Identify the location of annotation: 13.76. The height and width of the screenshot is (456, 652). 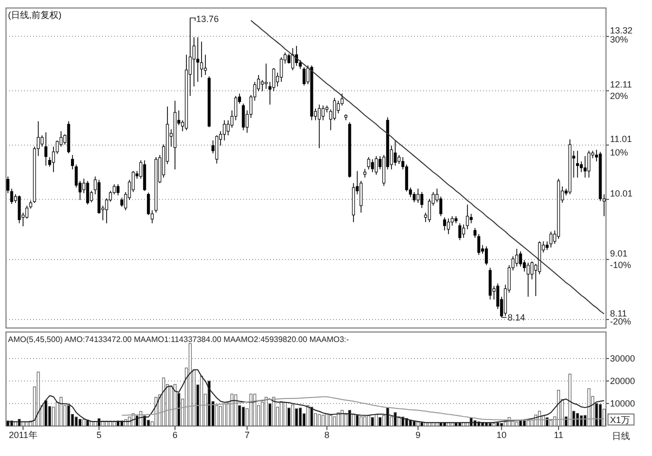
(207, 19).